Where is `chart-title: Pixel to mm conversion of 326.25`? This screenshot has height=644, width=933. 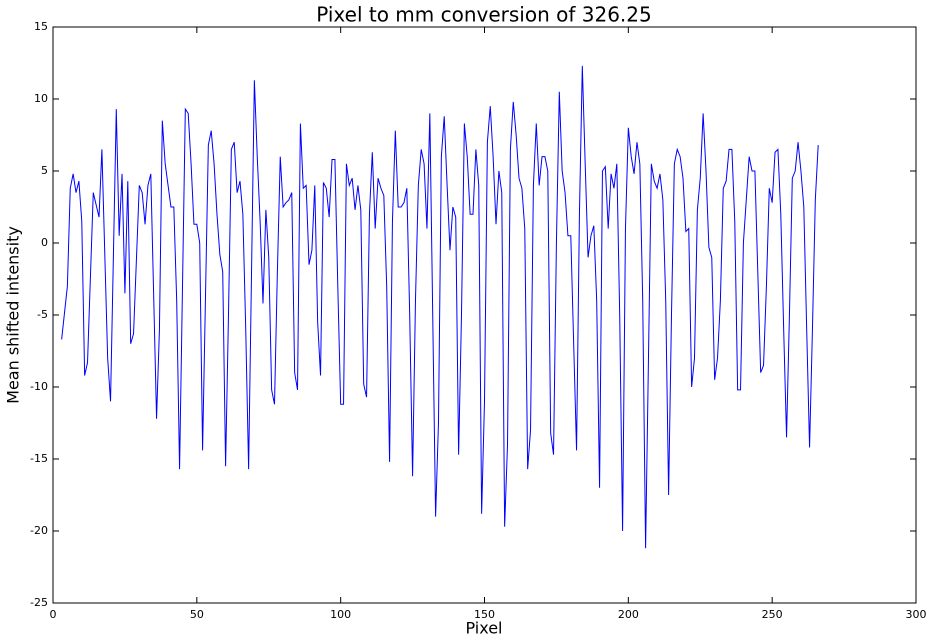
chart-title: Pixel to mm conversion of 326.25 is located at coordinates (484, 15).